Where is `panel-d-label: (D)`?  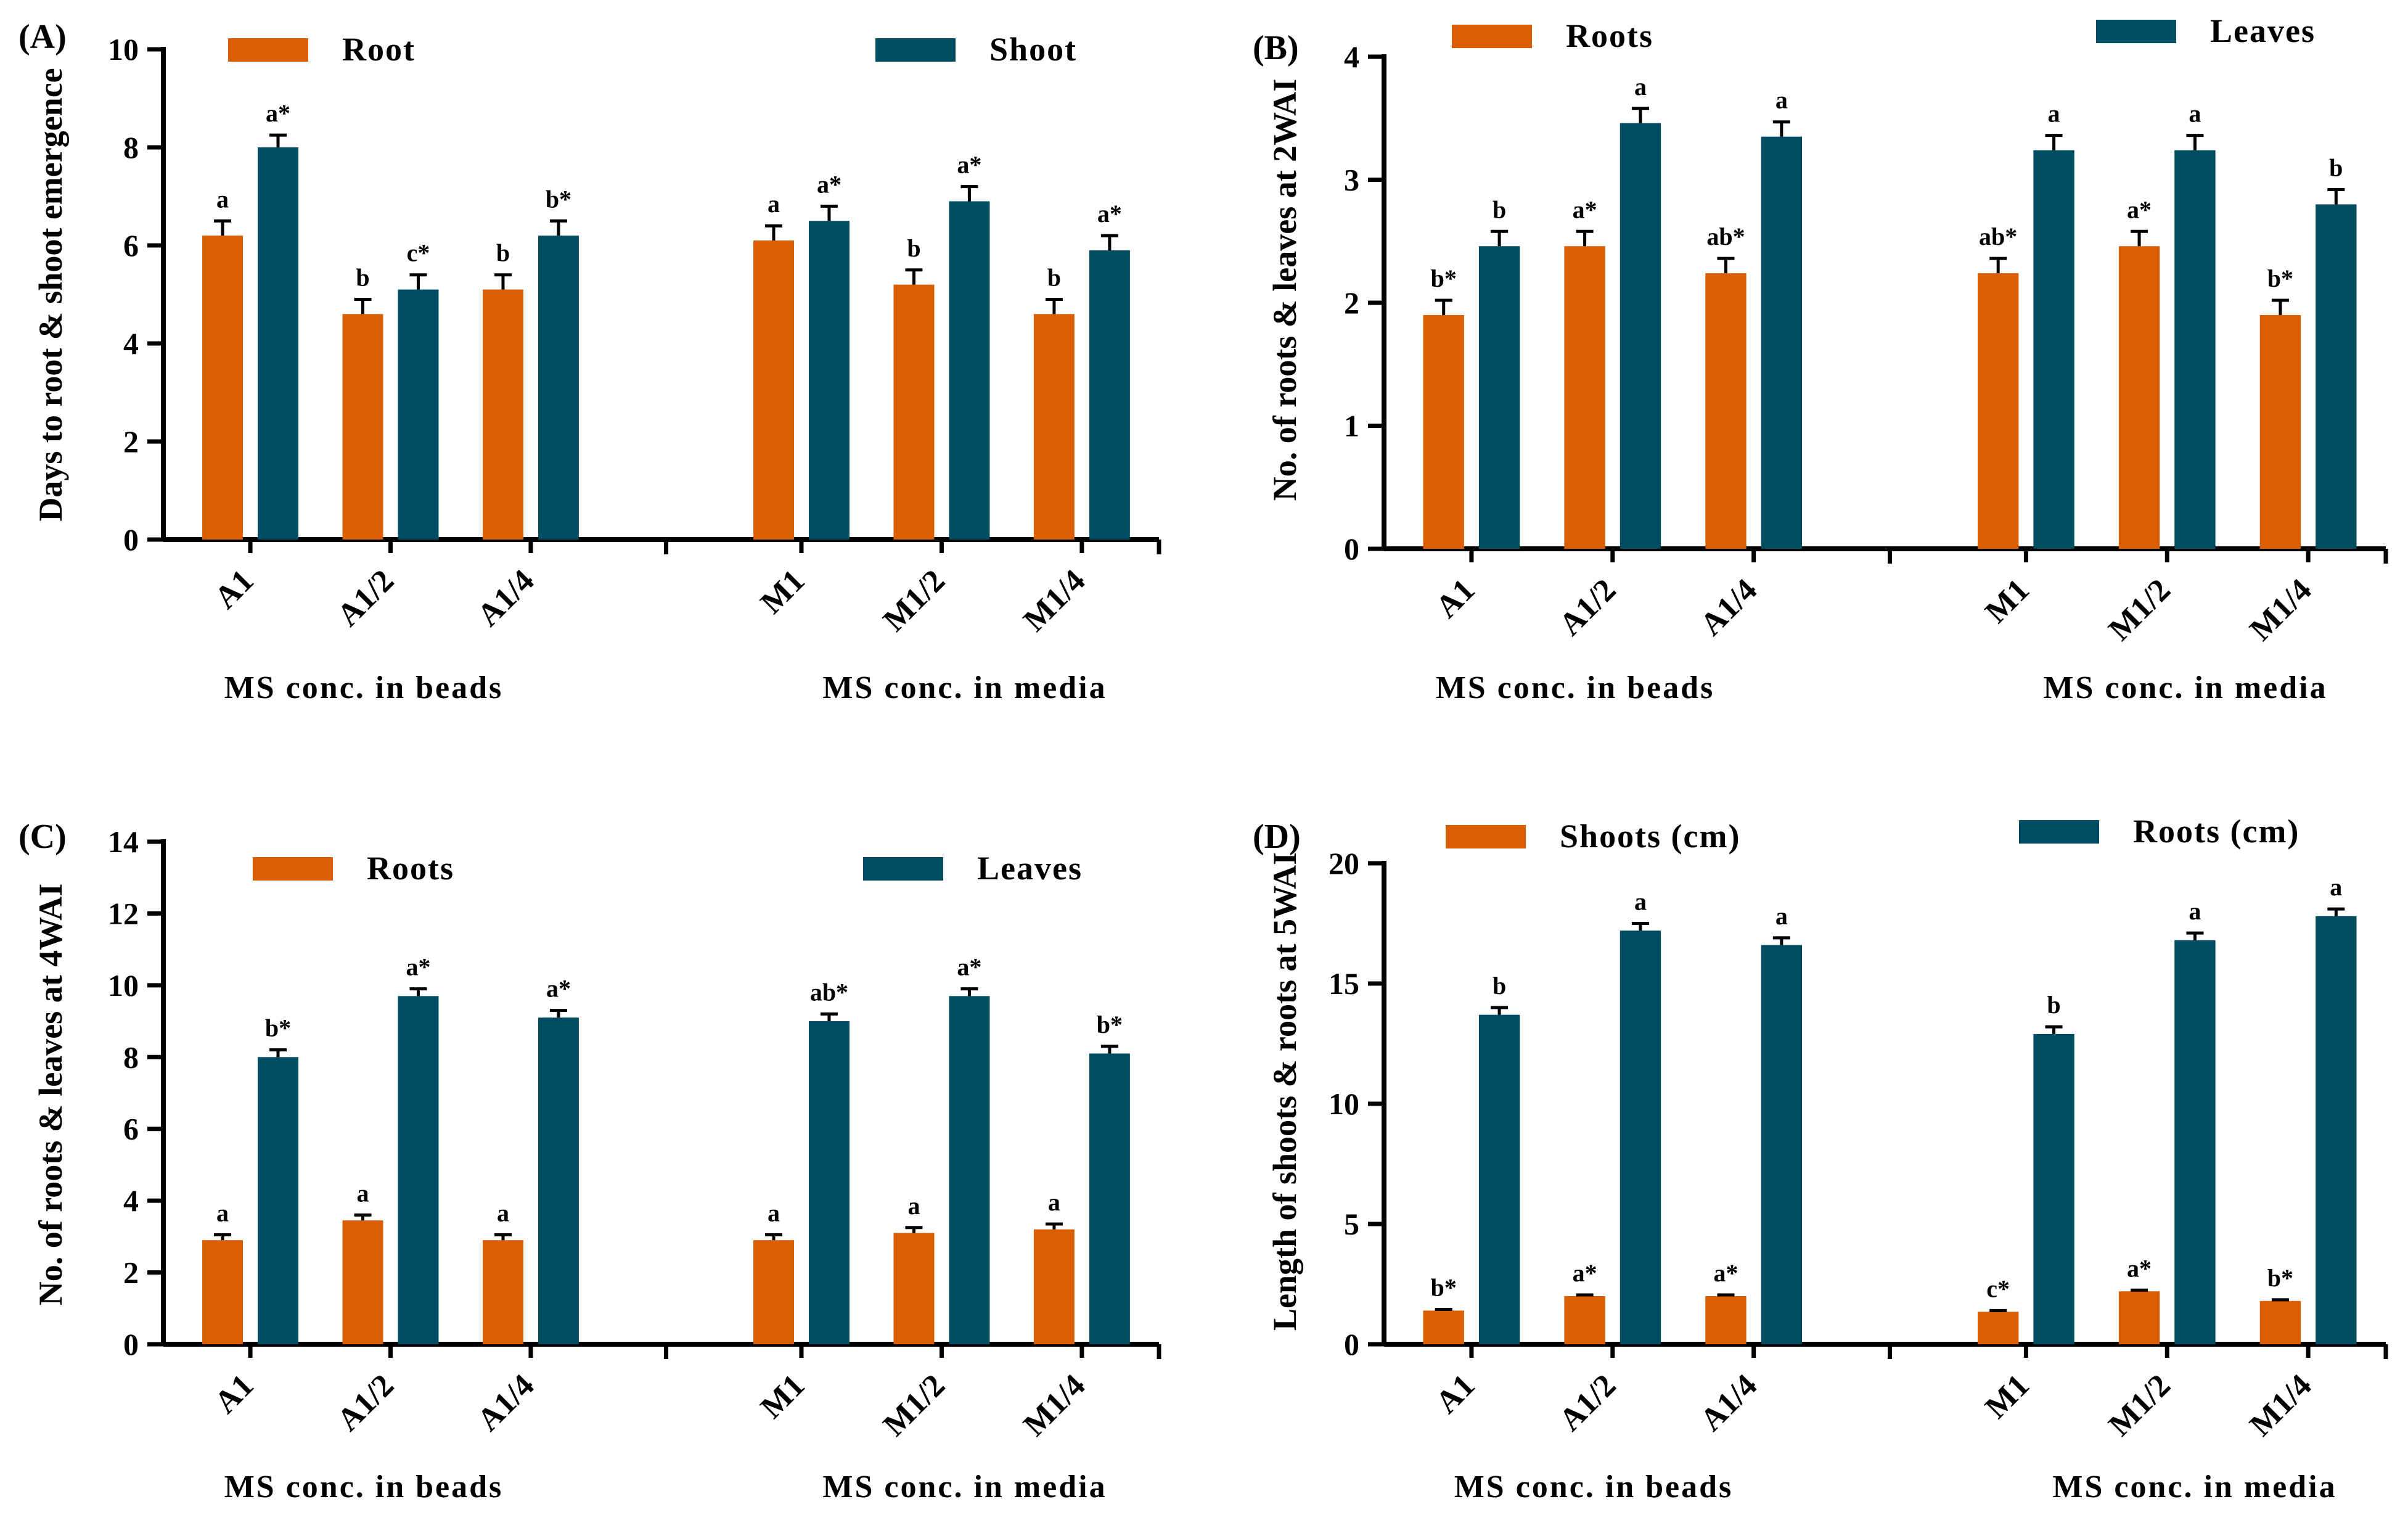 panel-d-label: (D) is located at coordinates (1277, 837).